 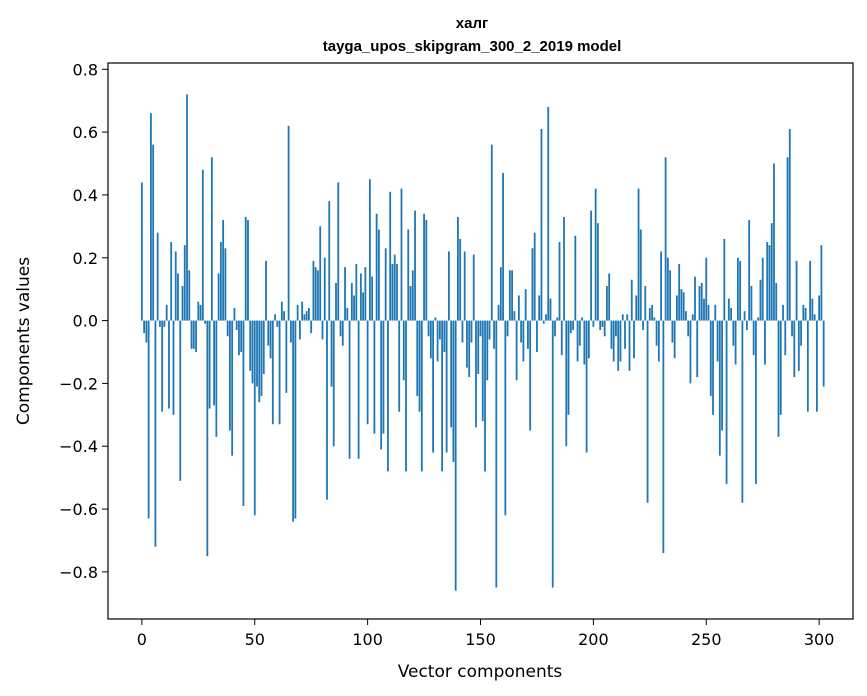 I want to click on y-tick-label: 0.0, so click(x=85, y=321).